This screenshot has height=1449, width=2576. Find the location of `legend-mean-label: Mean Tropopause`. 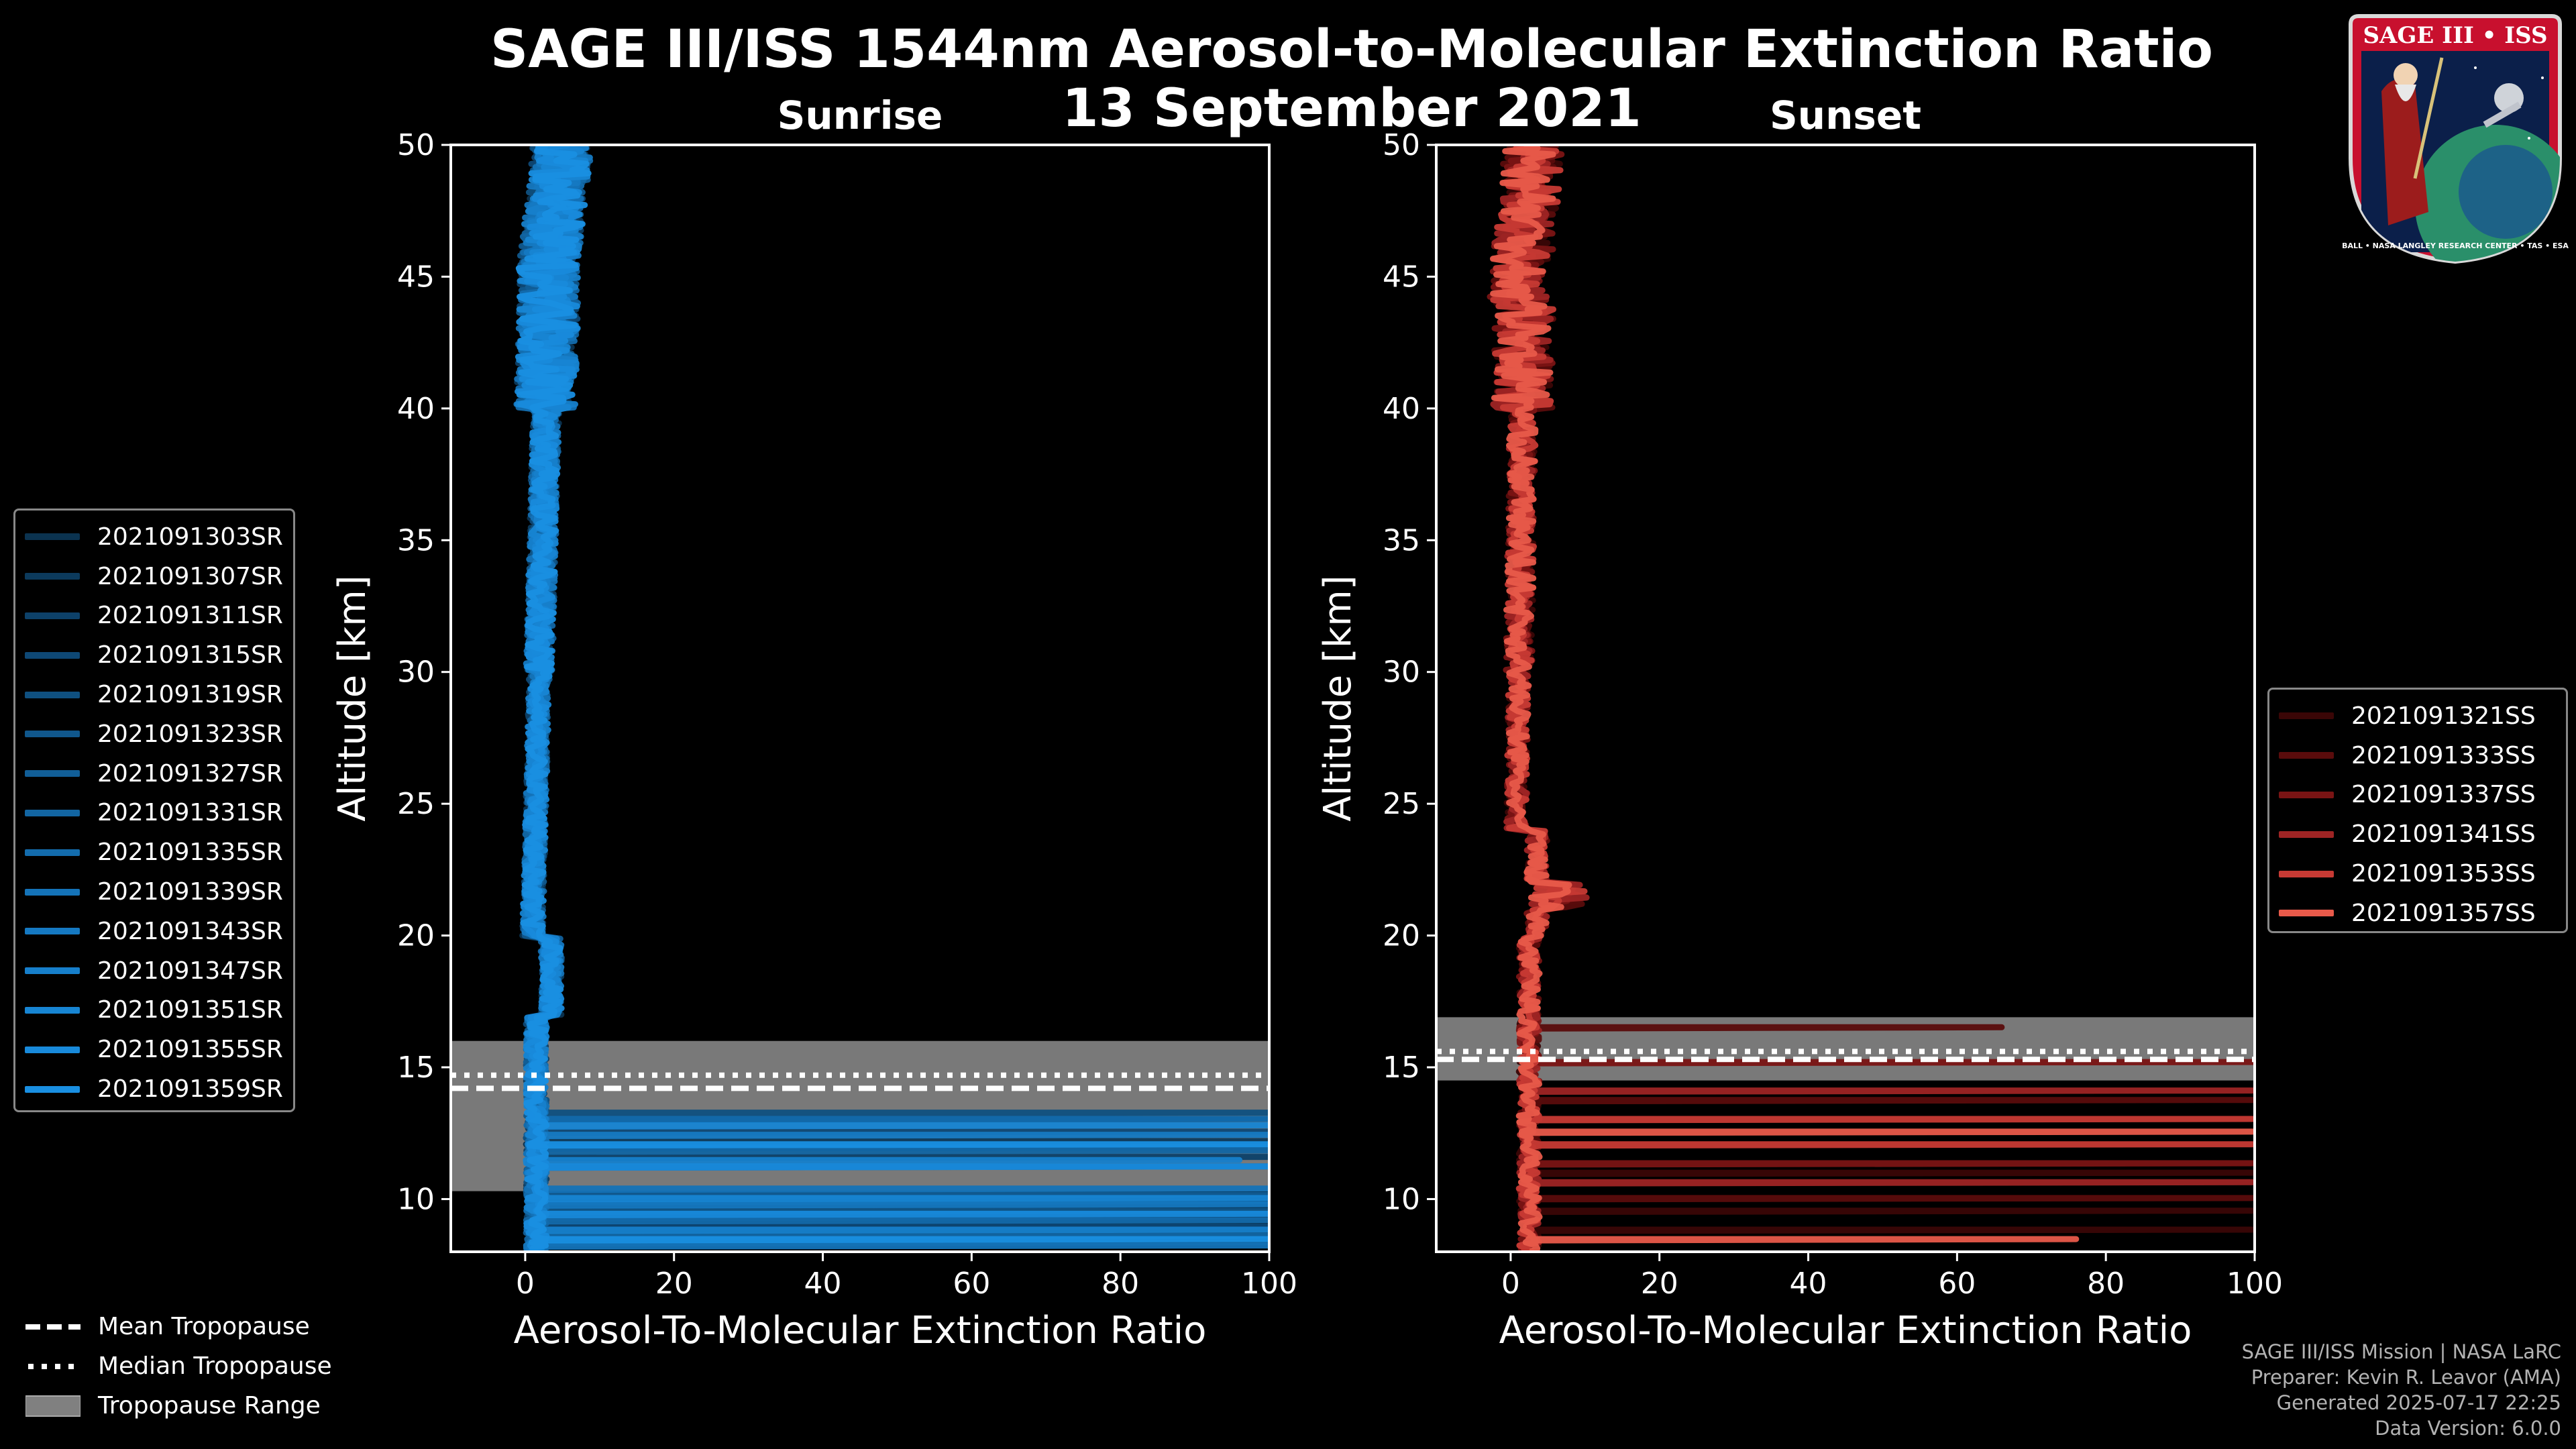

legend-mean-label: Mean Tropopause is located at coordinates (204, 1326).